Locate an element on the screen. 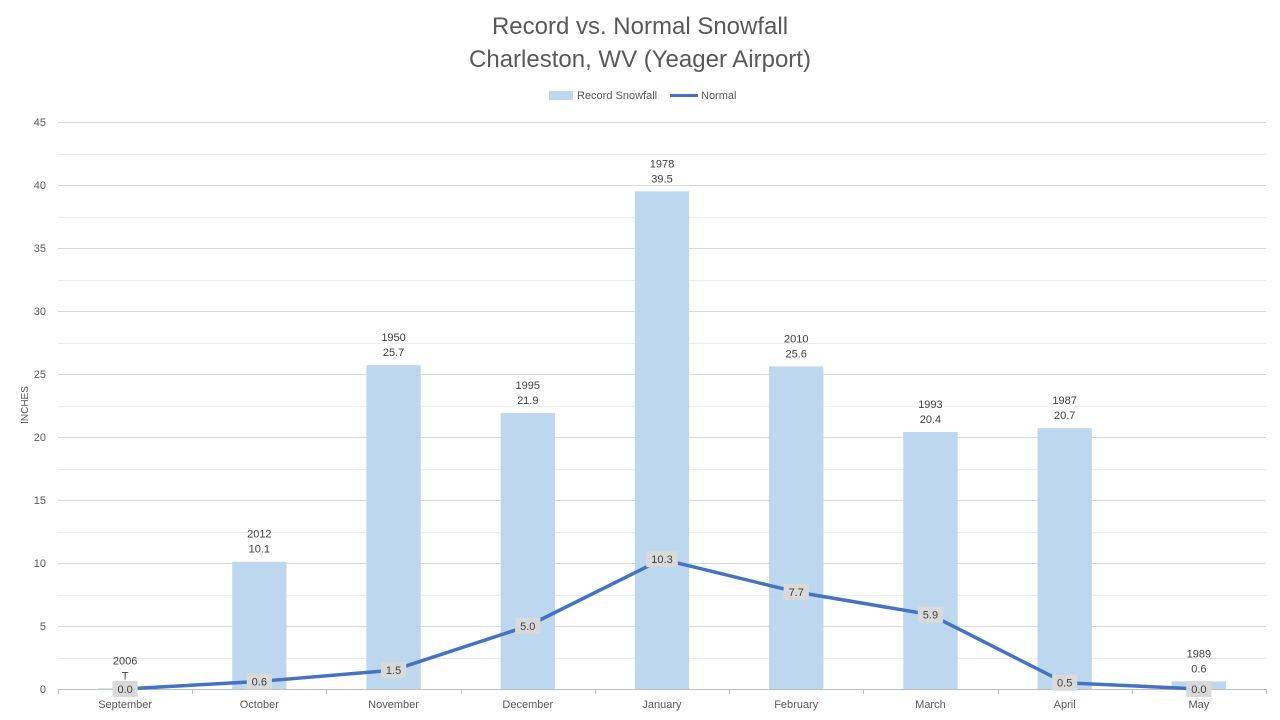  x-tick-label: December is located at coordinates (527, 705).